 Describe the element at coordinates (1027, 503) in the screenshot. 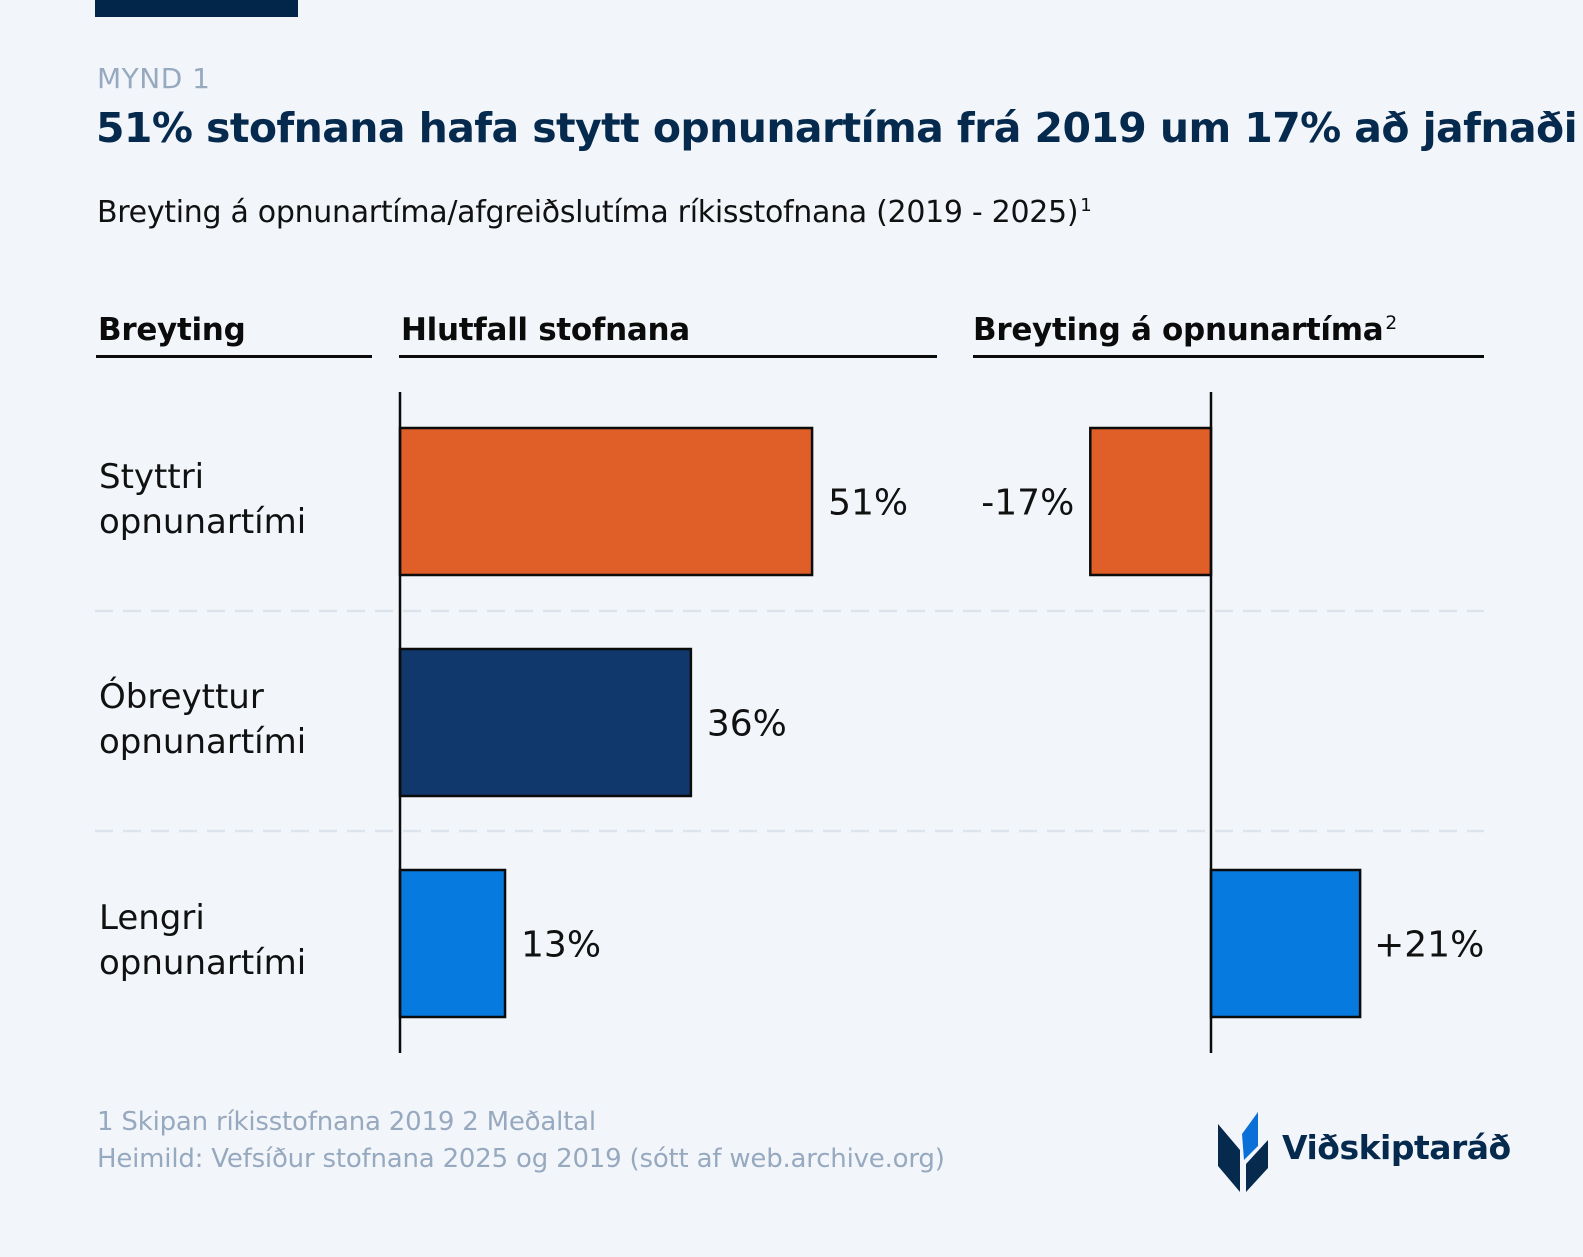

I see `hours-change-value-label: -17%` at that location.